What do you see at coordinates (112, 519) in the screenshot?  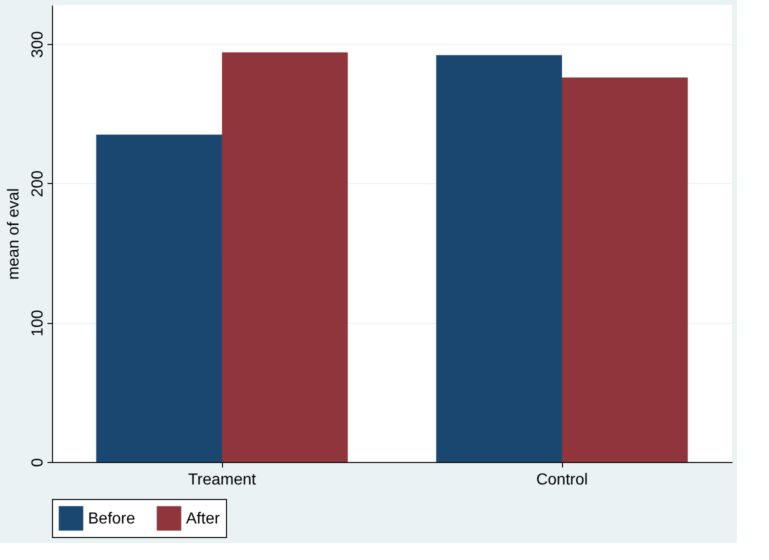 I see `legend-label: Before` at bounding box center [112, 519].